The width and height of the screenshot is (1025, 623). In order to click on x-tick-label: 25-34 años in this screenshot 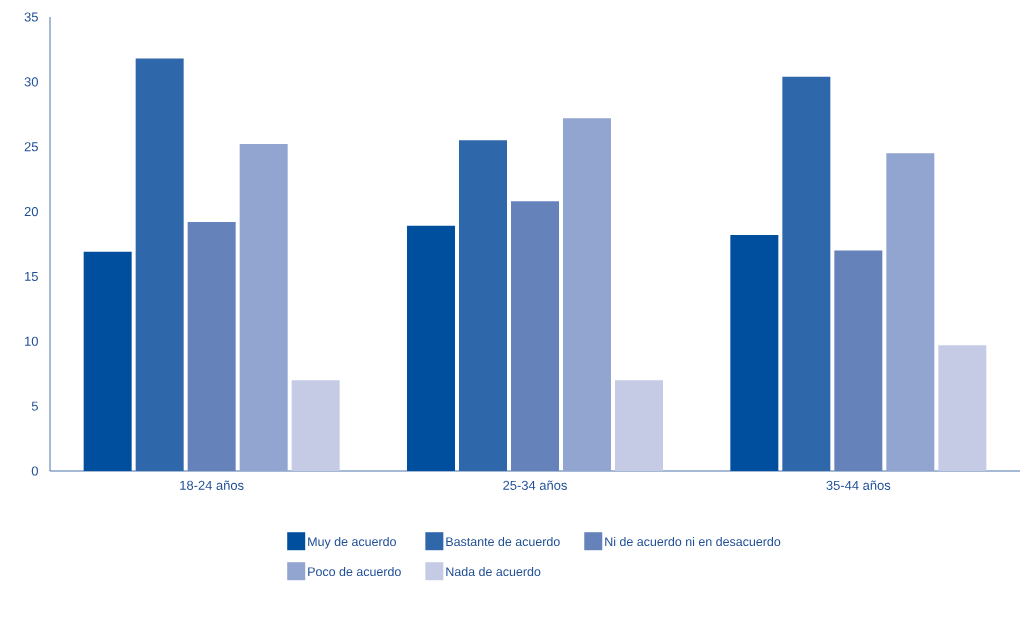, I will do `click(535, 485)`.